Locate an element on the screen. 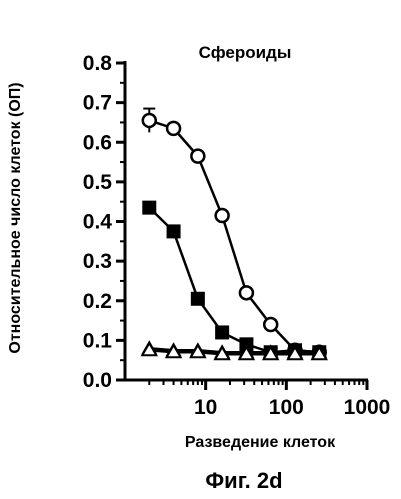  y-axis-ticks: 0.0 0.1 0.2 0.3 0.4 0.5 0.6 0.7 0.8 is located at coordinates (104, 222).